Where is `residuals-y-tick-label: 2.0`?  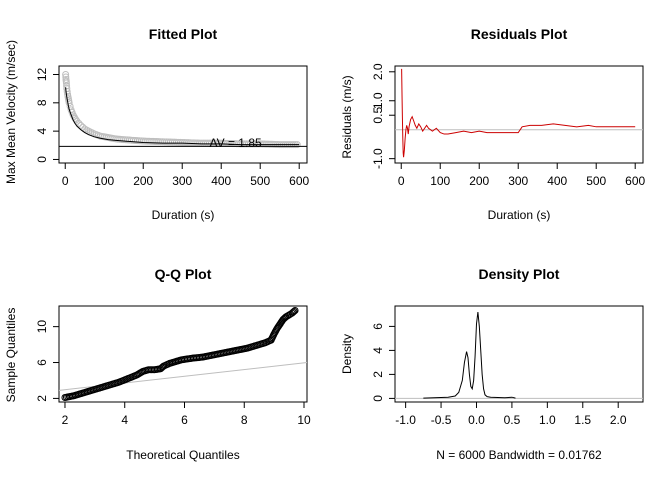 residuals-y-tick-label: 2.0 is located at coordinates (378, 71).